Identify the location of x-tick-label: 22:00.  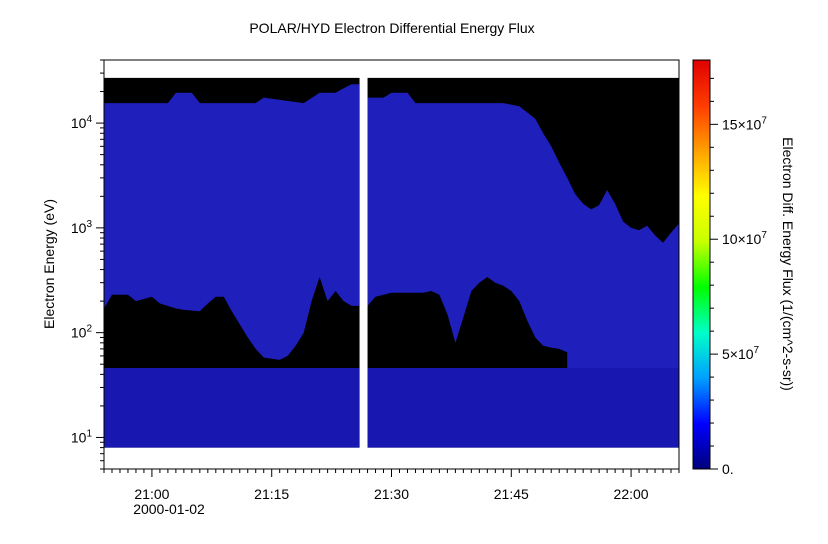
(631, 494).